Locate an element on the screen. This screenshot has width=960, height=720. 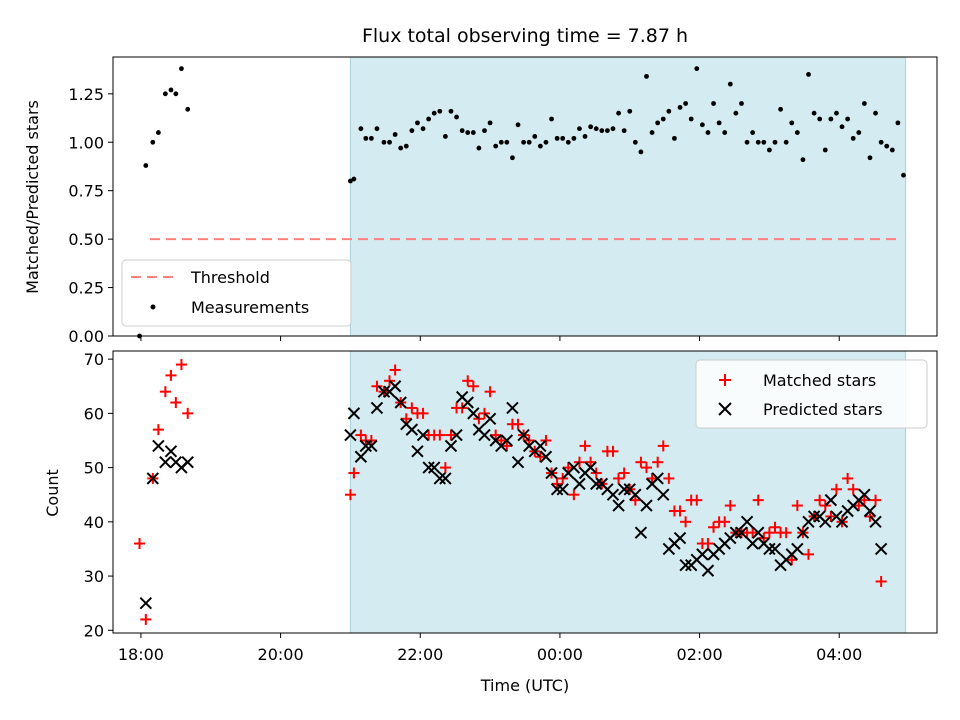
chart-title: Flux total observing time = 7.87 h is located at coordinates (525, 36).